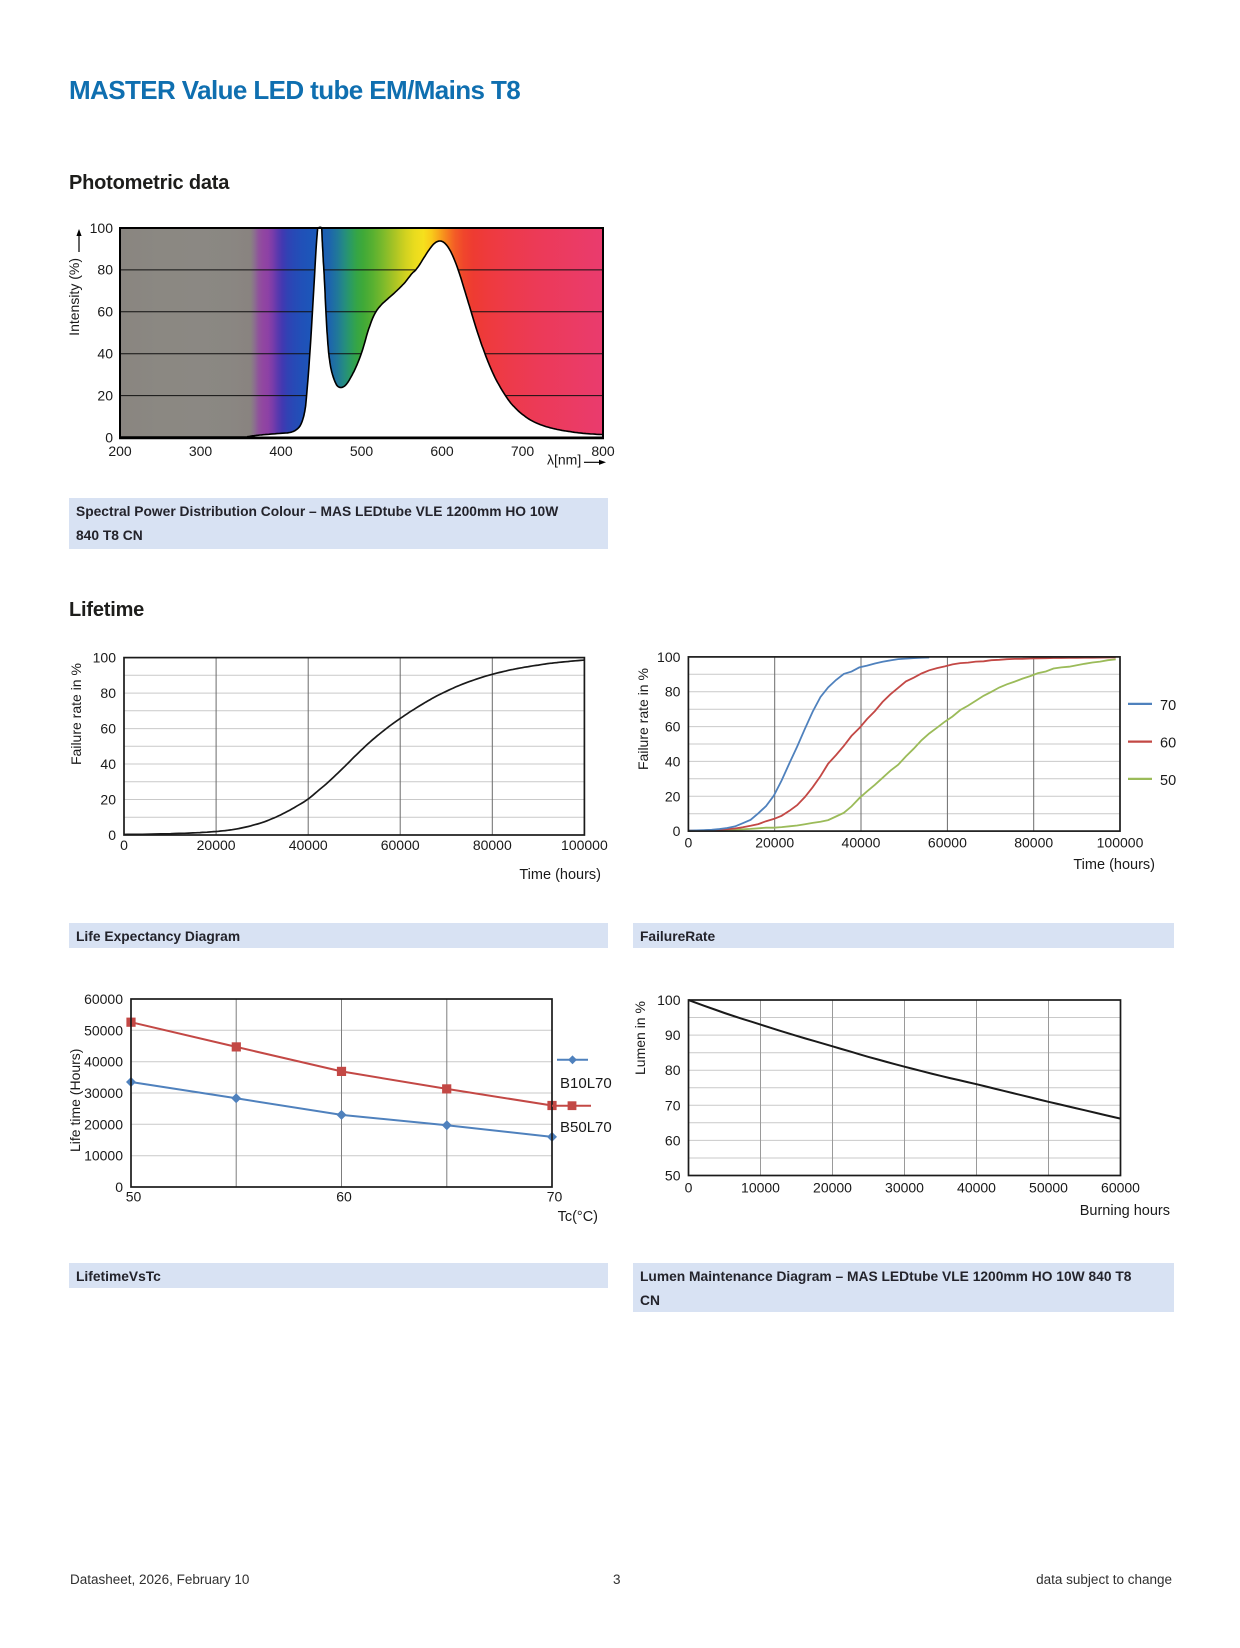 Image resolution: width=1240 pixels, height=1648 pixels. What do you see at coordinates (586, 1083) in the screenshot?
I see `svg-text: B10L70` at bounding box center [586, 1083].